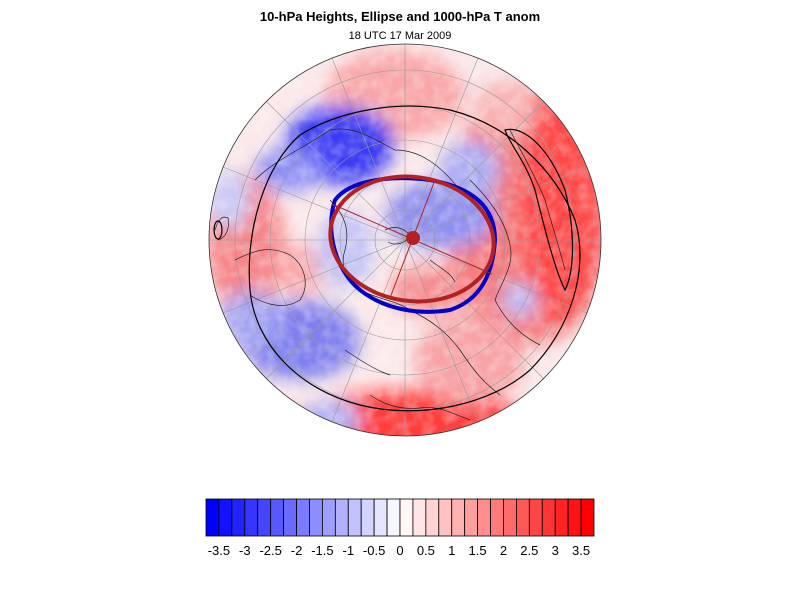 The image size is (800, 600). What do you see at coordinates (245, 550) in the screenshot?
I see `colorbar-tick-label: -3` at bounding box center [245, 550].